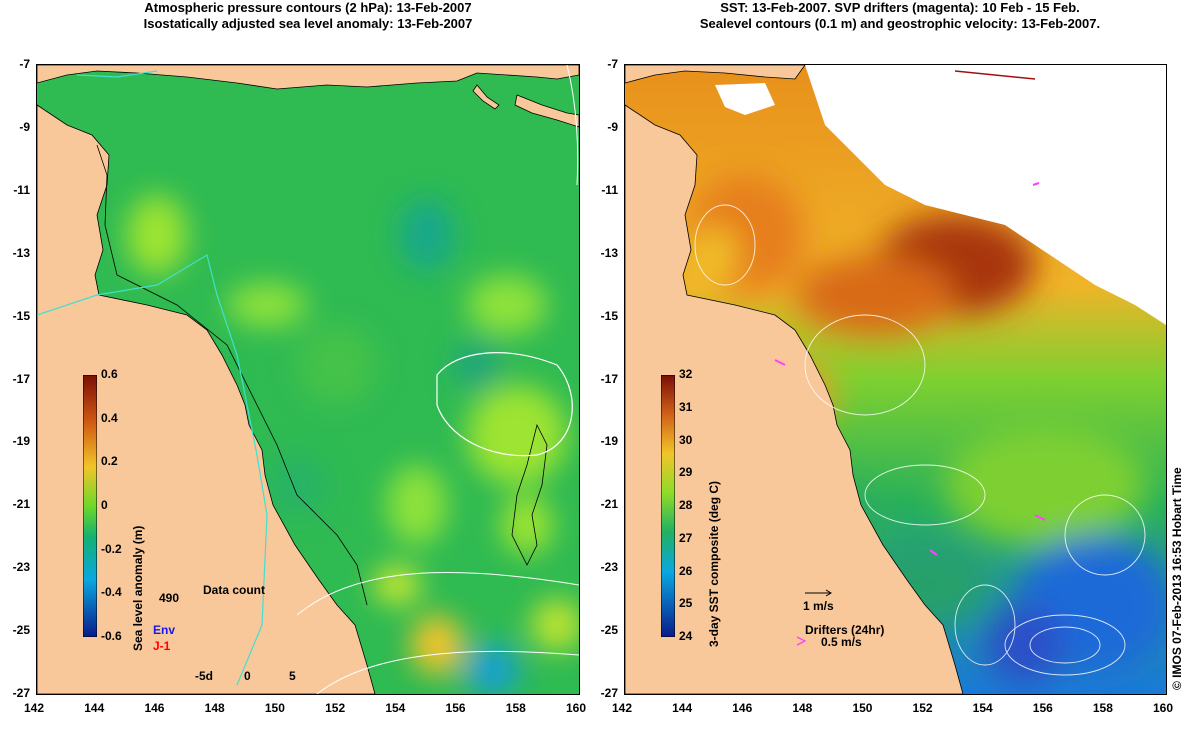  What do you see at coordinates (274, 708) in the screenshot?
I see `left-x-tick: 150` at bounding box center [274, 708].